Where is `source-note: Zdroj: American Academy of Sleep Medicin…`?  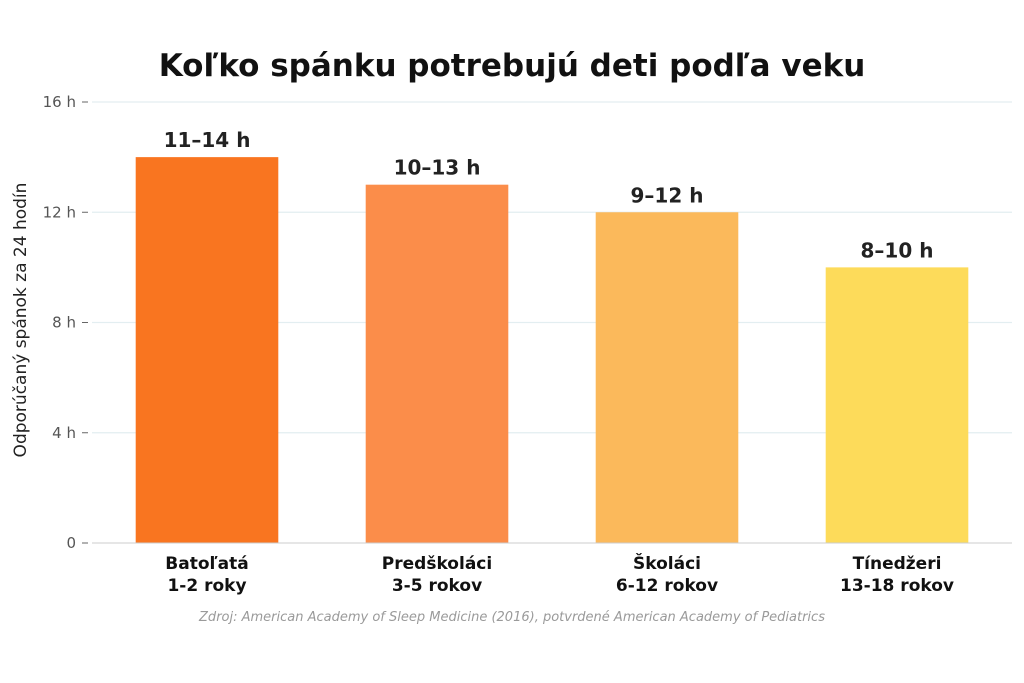
source-note: Zdroj: American Academy of Sleep Medicin… is located at coordinates (512, 617).